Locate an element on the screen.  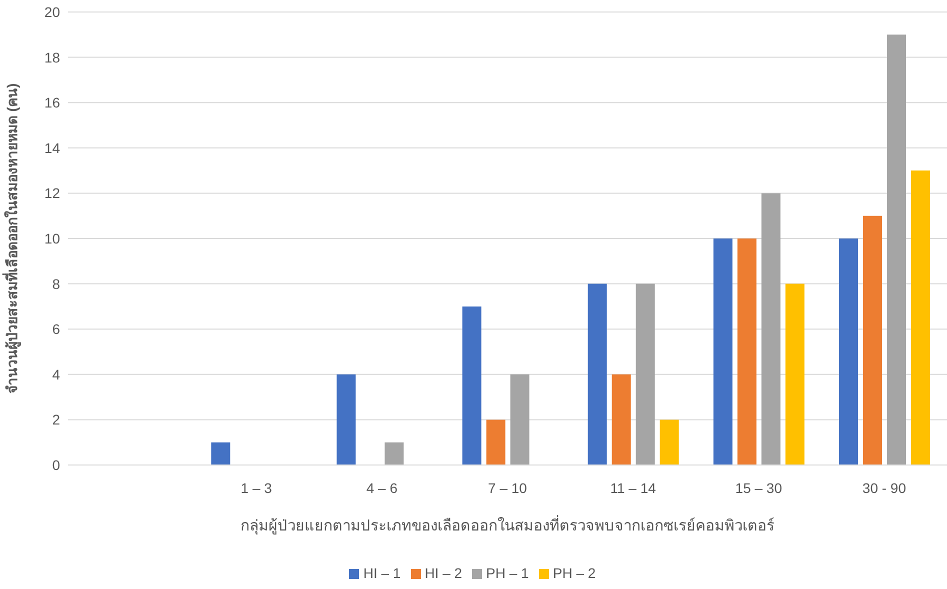
x-tick-label: 11 – 14 is located at coordinates (633, 488).